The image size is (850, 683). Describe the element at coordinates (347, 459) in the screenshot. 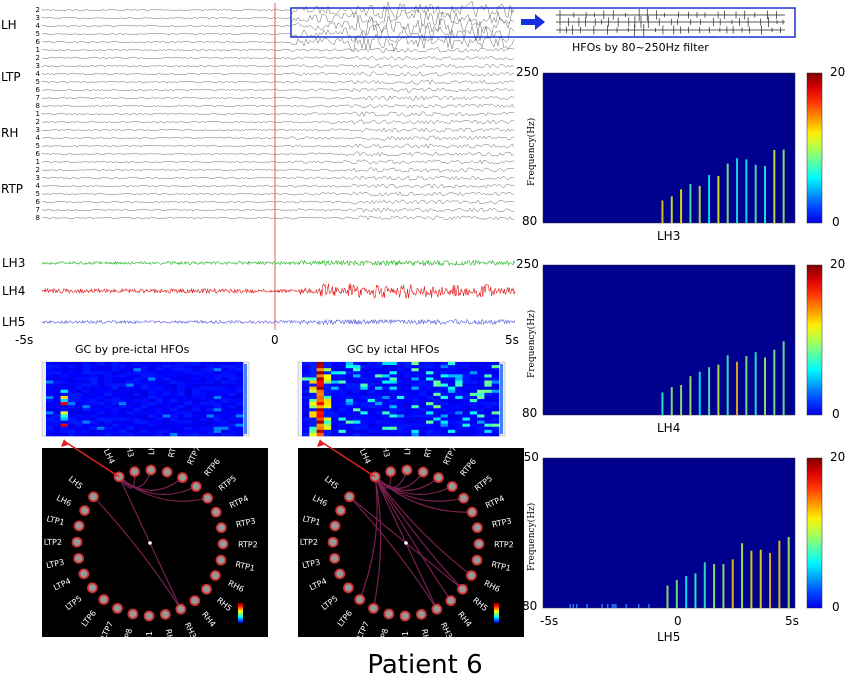

I see `red-arrow-line` at that location.